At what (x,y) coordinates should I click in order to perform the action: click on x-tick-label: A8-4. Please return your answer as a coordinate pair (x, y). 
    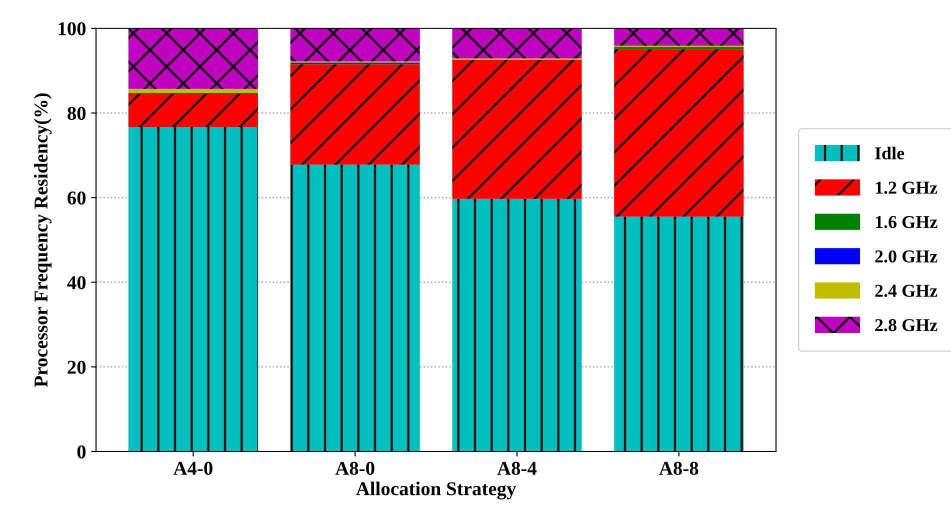
    Looking at the image, I should click on (517, 468).